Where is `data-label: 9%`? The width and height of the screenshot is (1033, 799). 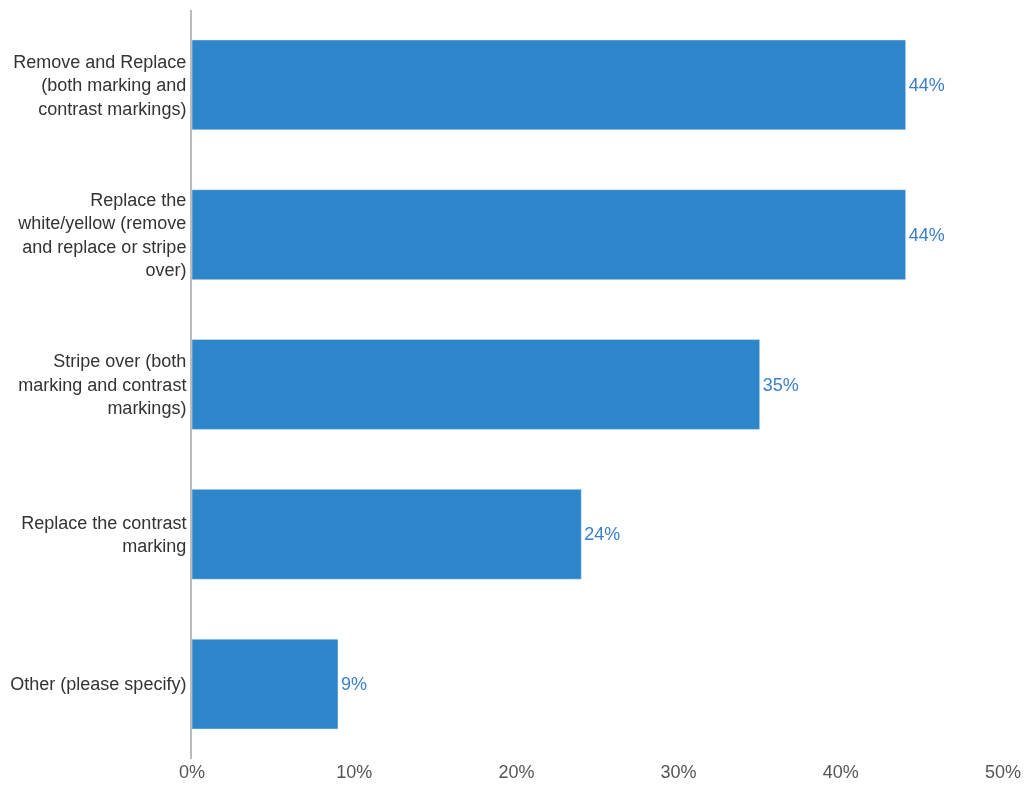
data-label: 9% is located at coordinates (353, 684).